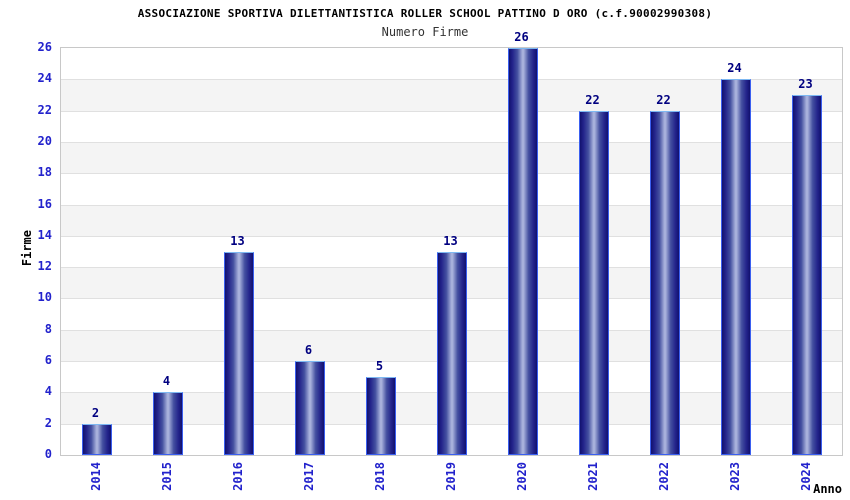  What do you see at coordinates (44, 266) in the screenshot?
I see `y-tick-12: 12` at bounding box center [44, 266].